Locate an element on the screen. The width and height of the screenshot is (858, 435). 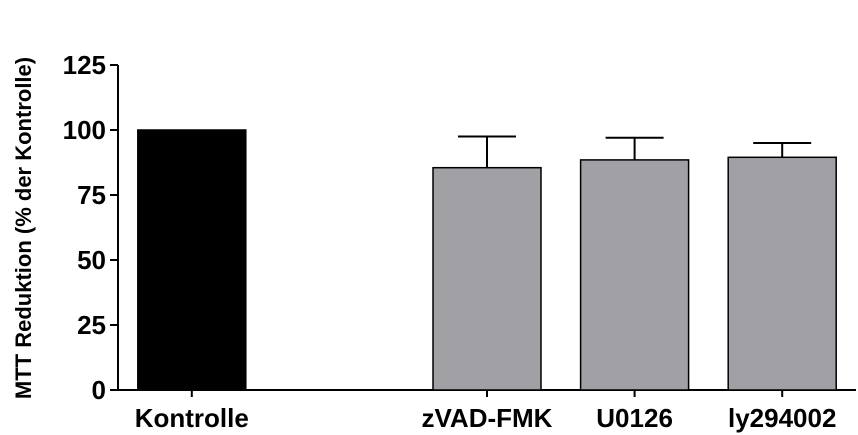
y-ticks: 0 25 50 75 100 125 is located at coordinates (90, 227).